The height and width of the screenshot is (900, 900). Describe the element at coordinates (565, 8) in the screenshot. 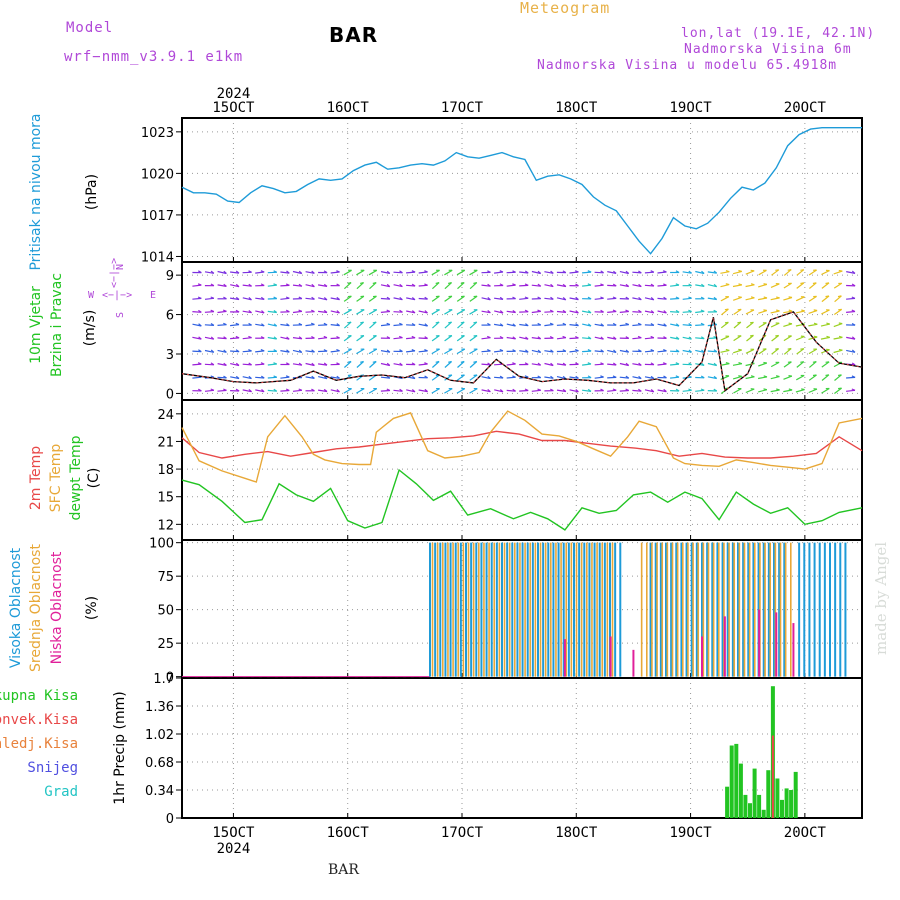

I see `meteogram-title: Meteogram` at that location.